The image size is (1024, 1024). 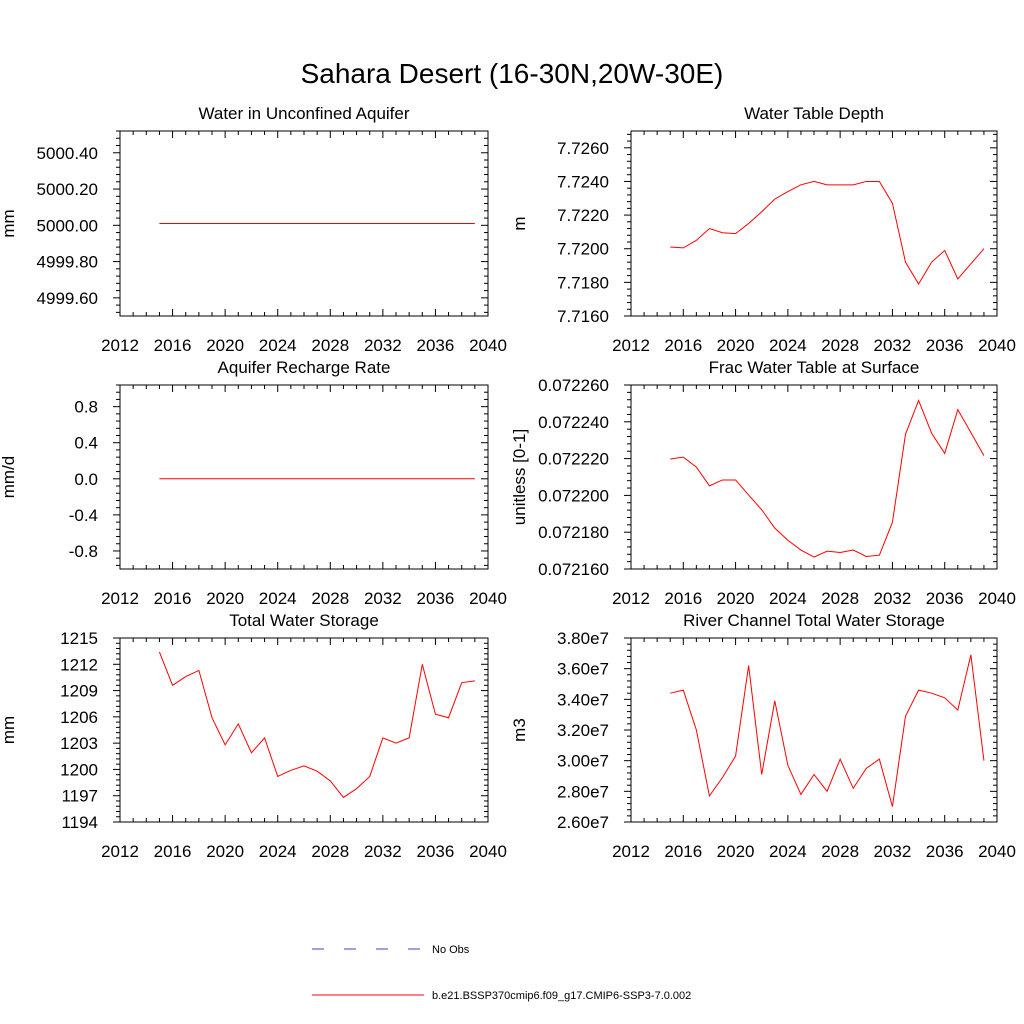 What do you see at coordinates (573, 385) in the screenshot?
I see `y-tick-label: 0.072260` at bounding box center [573, 385].